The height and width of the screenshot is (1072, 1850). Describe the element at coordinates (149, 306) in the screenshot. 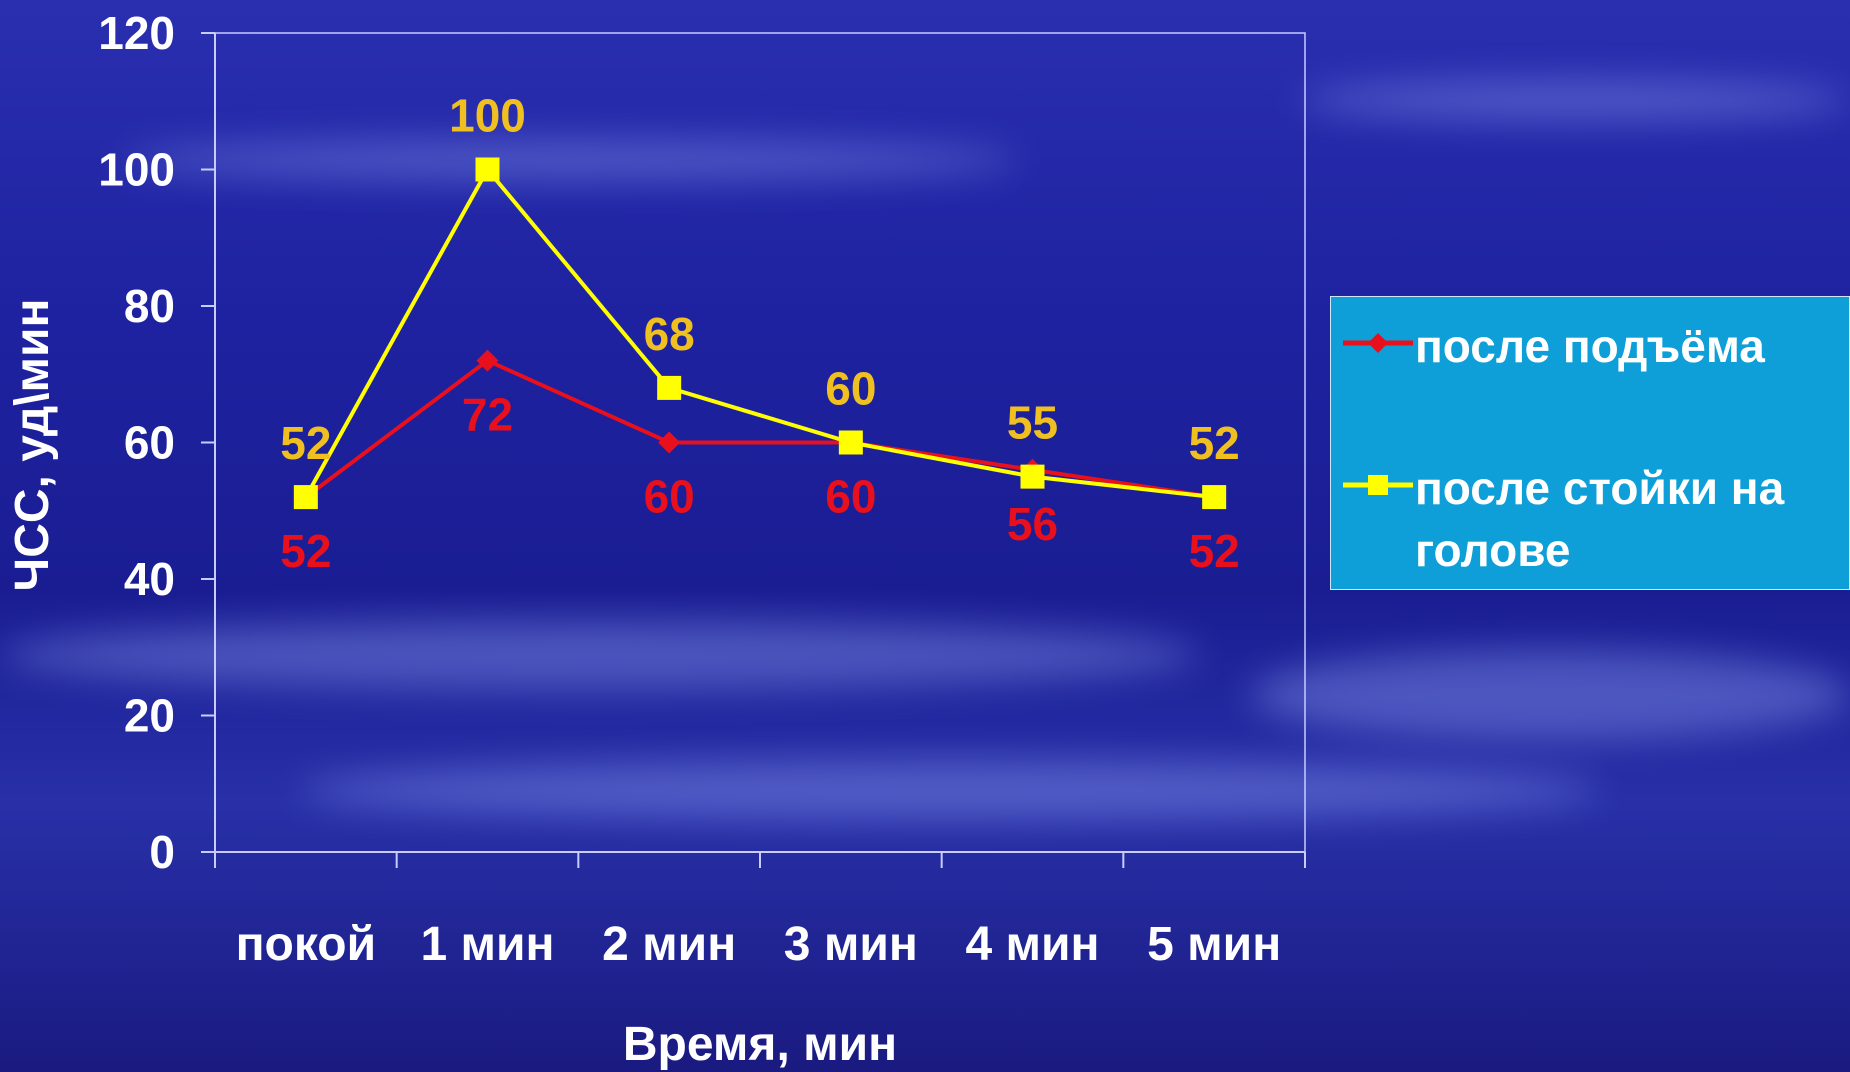

I see `y-tick-label: 80` at that location.